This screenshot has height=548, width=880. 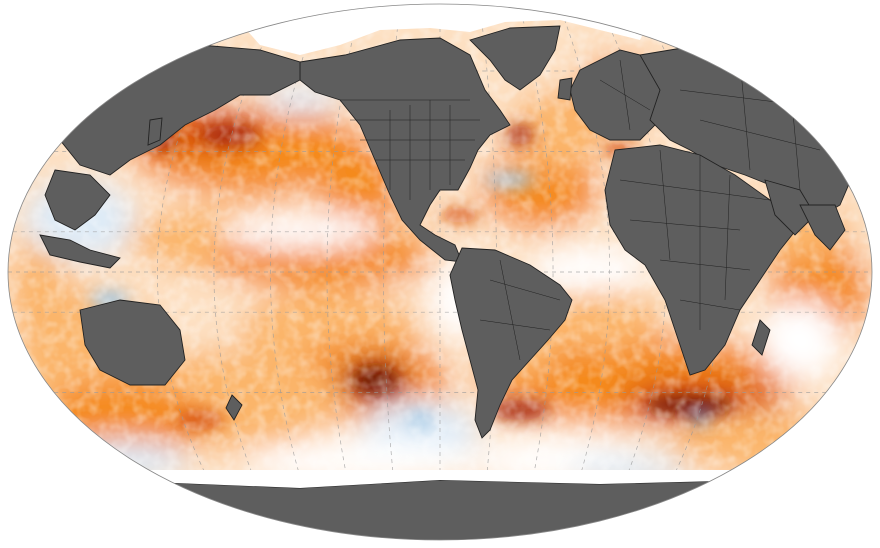 I want to click on land-north-america, so click(x=405, y=150).